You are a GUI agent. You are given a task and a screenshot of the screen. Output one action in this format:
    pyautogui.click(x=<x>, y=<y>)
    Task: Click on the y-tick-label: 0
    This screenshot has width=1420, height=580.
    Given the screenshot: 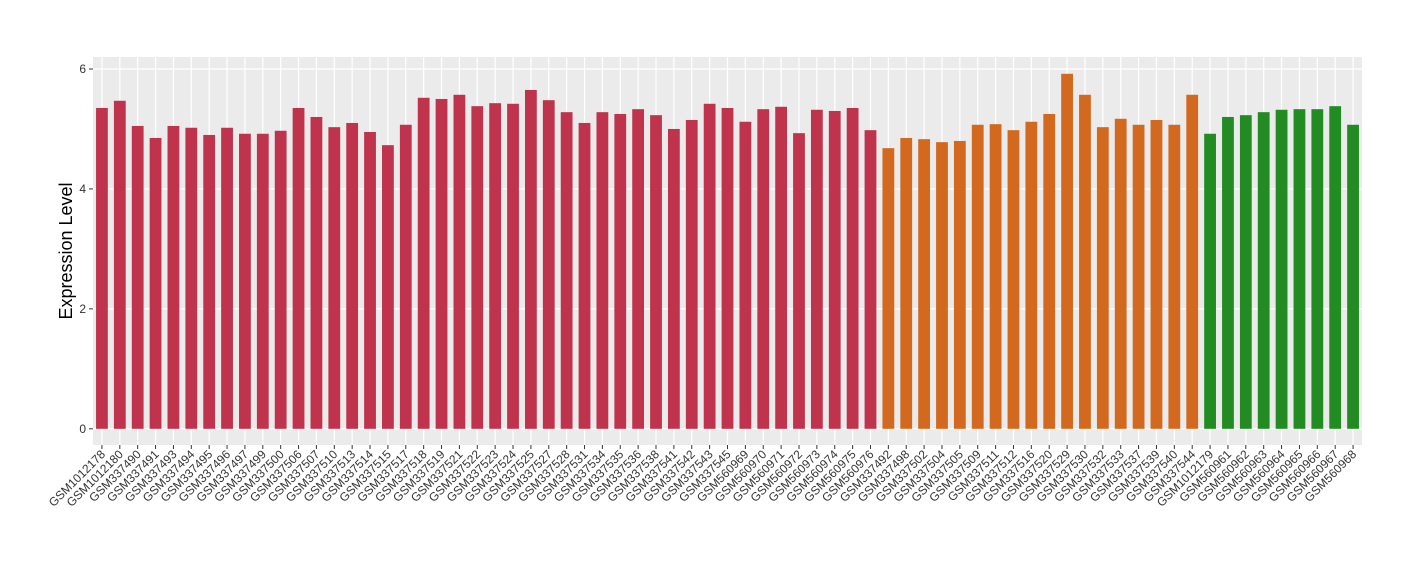 What is the action you would take?
    pyautogui.click(x=82, y=429)
    